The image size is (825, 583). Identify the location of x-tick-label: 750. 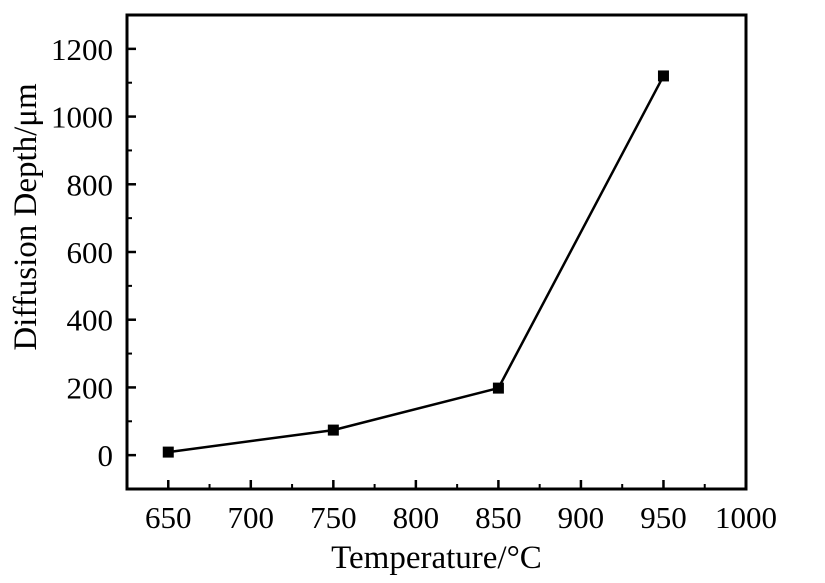
(333, 517).